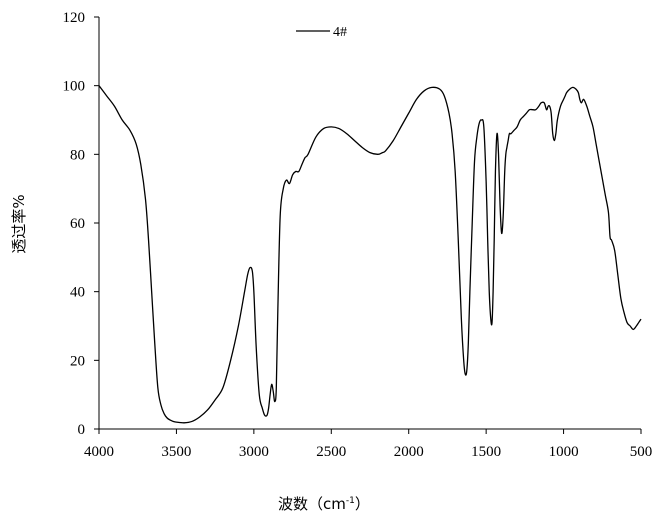 This screenshot has width=664, height=531. Describe the element at coordinates (409, 452) in the screenshot. I see `x-tick-label: 2000` at that location.